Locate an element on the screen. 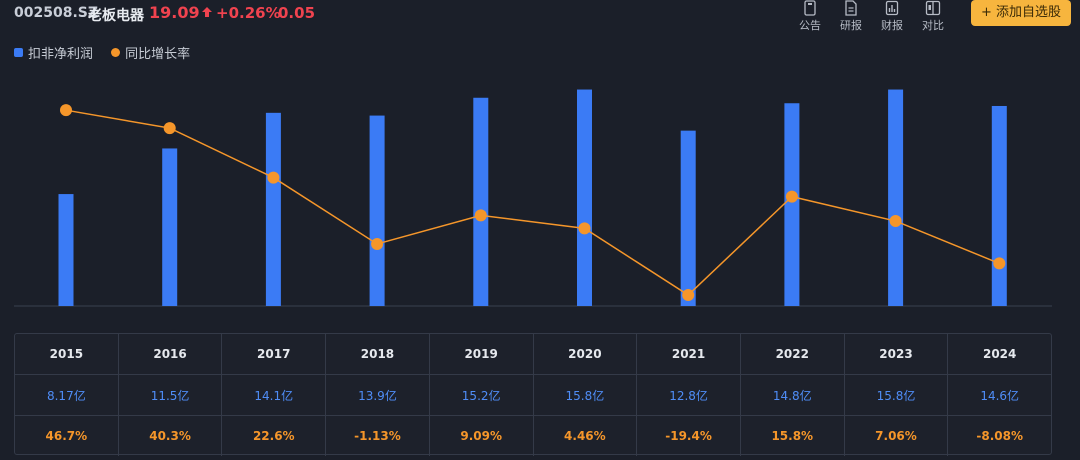  growth-point-2020 is located at coordinates (584, 228).